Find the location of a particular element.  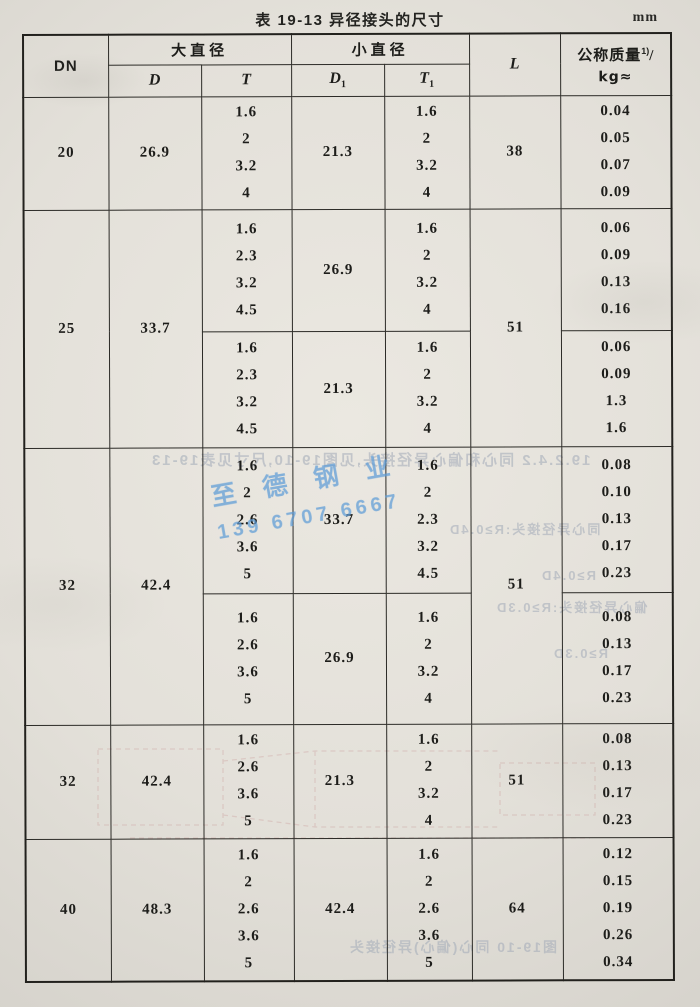

cell-d: 42.4 is located at coordinates (157, 781).